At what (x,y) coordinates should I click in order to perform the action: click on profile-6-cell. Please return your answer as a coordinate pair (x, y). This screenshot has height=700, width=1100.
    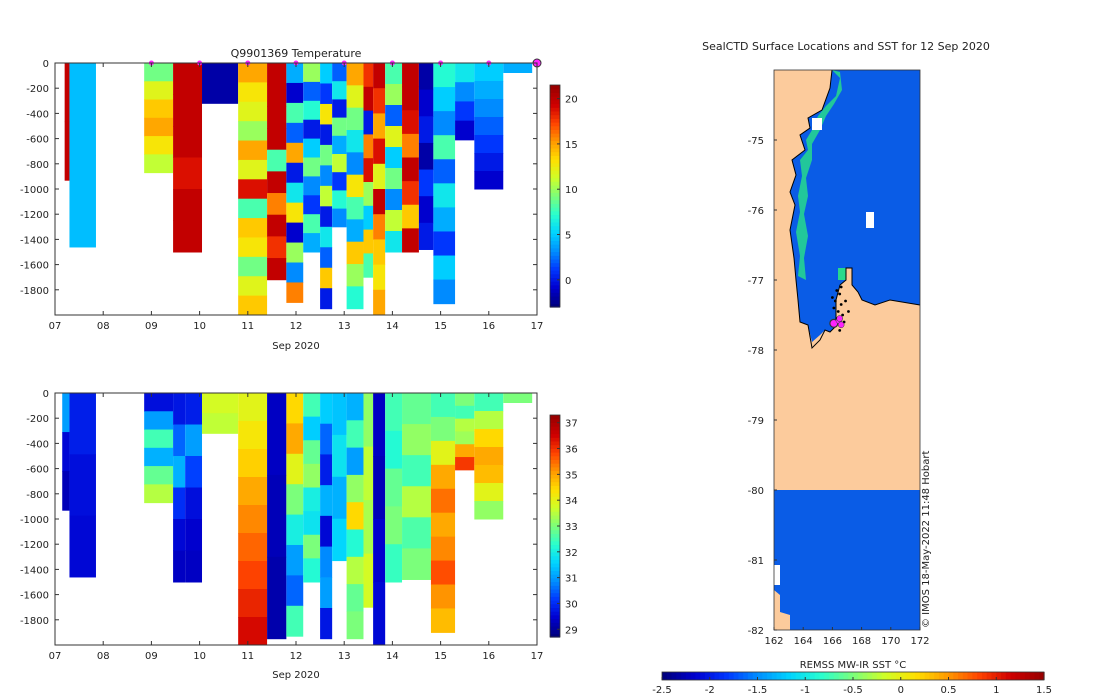
    Looking at the image, I should click on (253, 575).